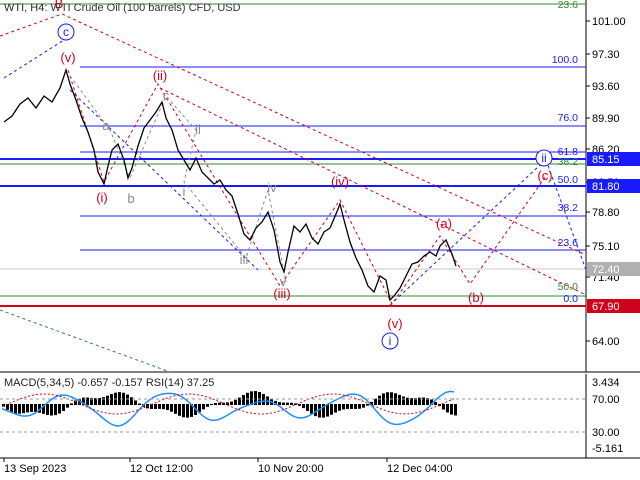  What do you see at coordinates (160, 75) in the screenshot?
I see `wave-label-red: (ii)` at bounding box center [160, 75].